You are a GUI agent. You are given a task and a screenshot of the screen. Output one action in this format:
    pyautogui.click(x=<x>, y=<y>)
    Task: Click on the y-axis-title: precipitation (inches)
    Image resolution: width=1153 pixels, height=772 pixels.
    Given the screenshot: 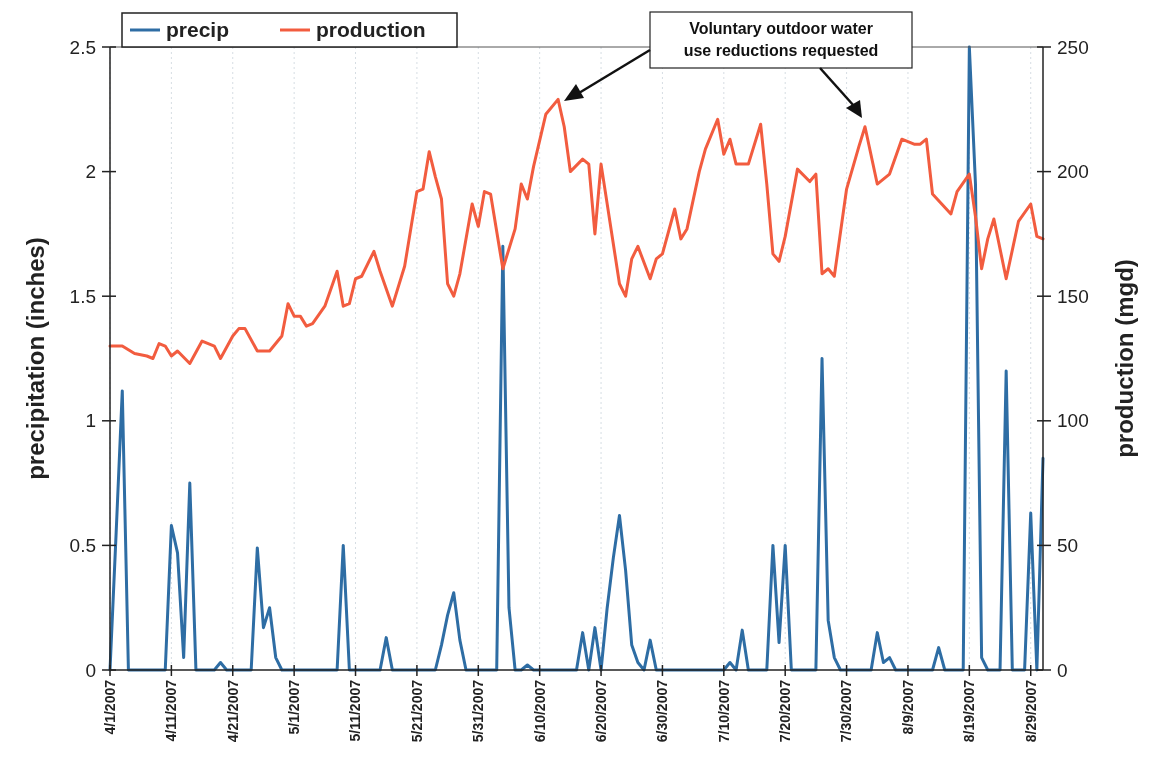 What is the action you would take?
    pyautogui.click(x=35, y=358)
    